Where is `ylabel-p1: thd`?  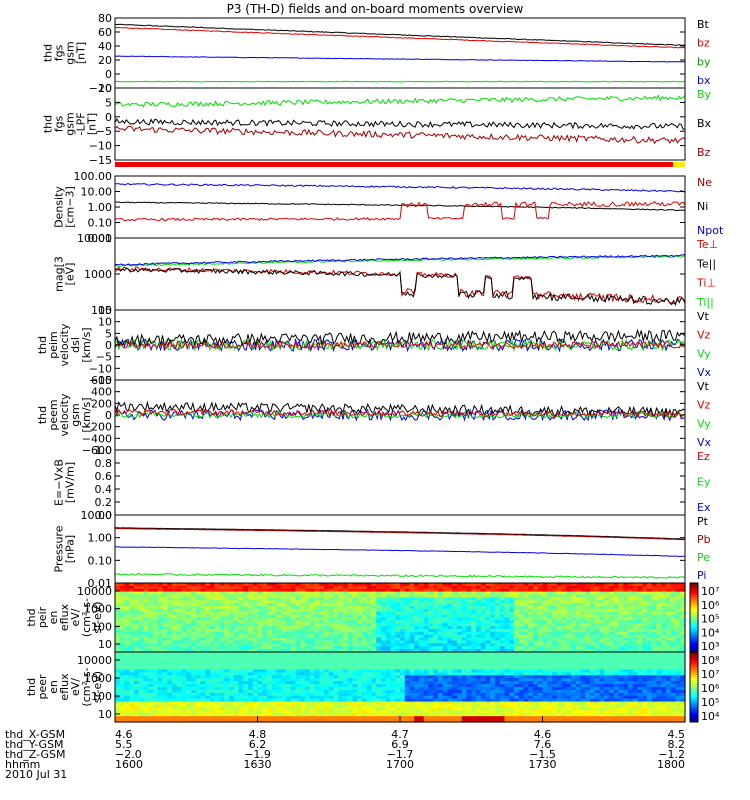 ylabel-p1: thd is located at coordinates (48, 53).